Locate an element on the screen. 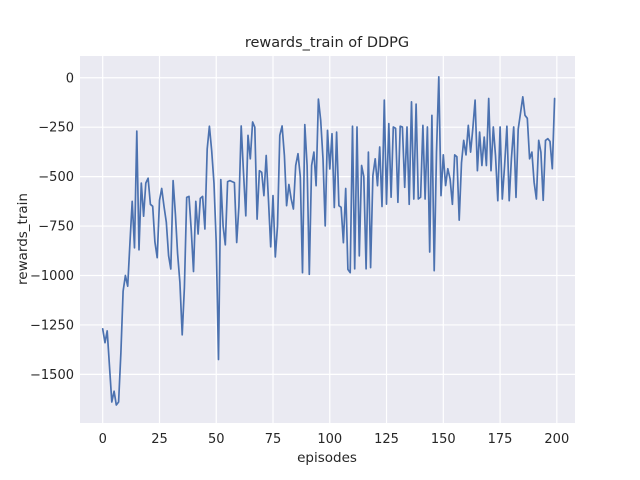  x-tick-label: 75 is located at coordinates (273, 439).